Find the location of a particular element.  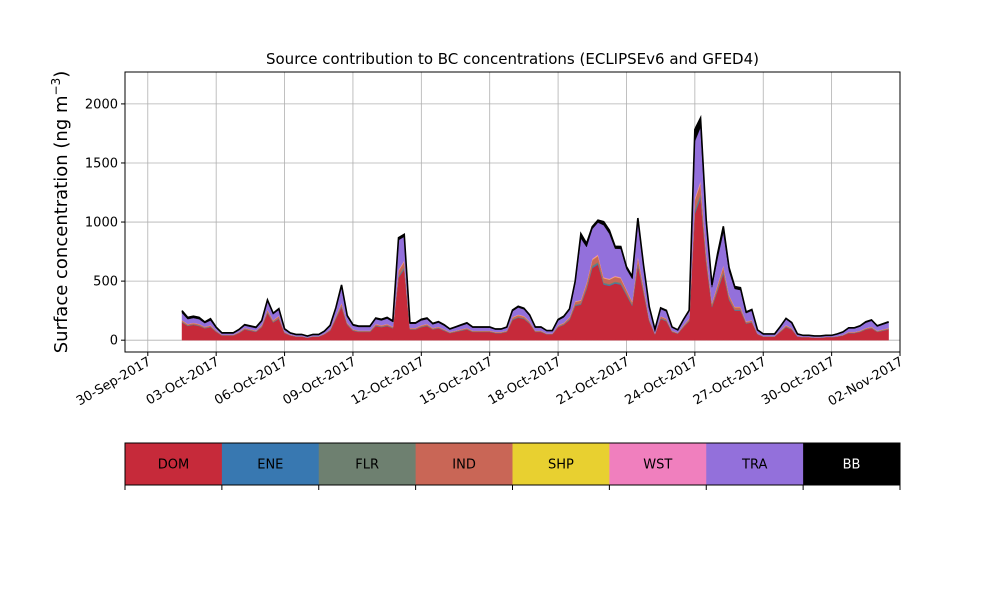

legend-label-wst: WST is located at coordinates (657, 465).